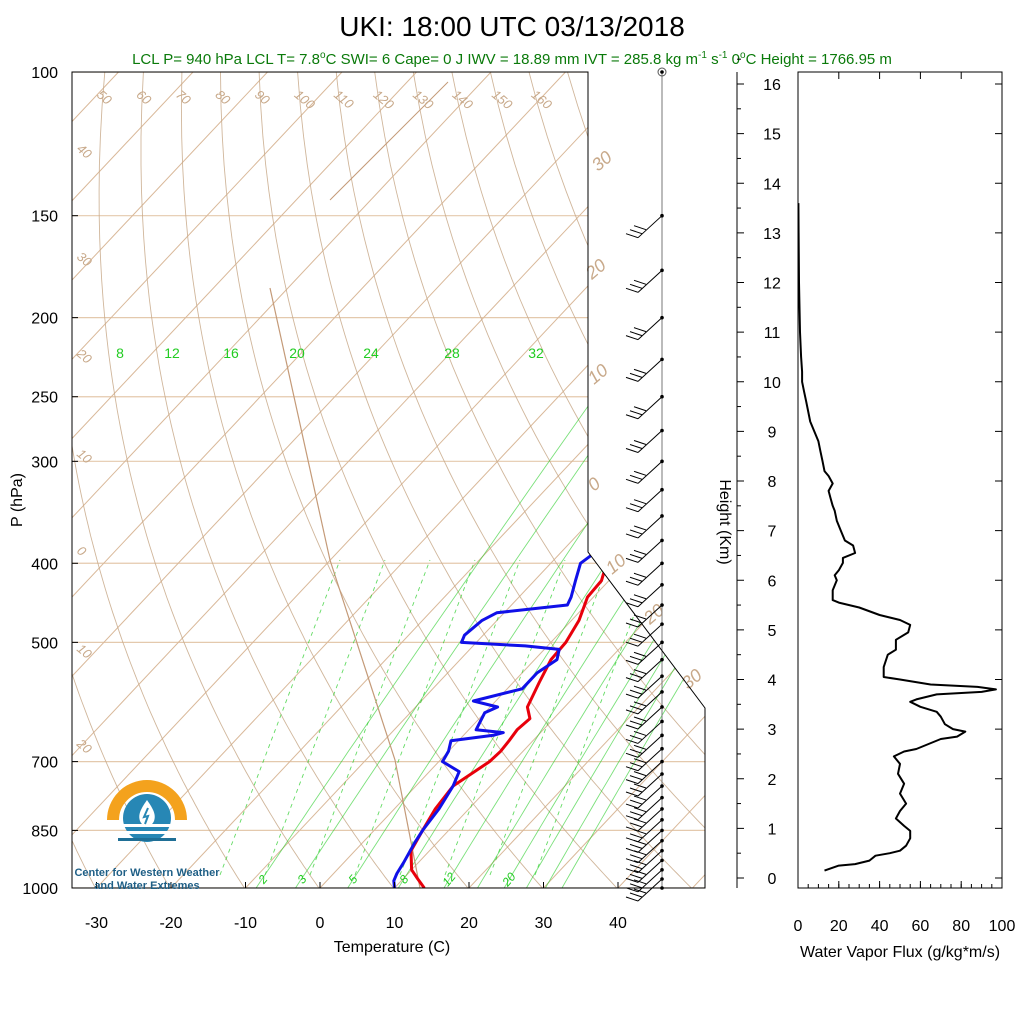 The width and height of the screenshot is (1024, 1024). What do you see at coordinates (772, 333) in the screenshot?
I see `height-tick-label: 11` at bounding box center [772, 333].